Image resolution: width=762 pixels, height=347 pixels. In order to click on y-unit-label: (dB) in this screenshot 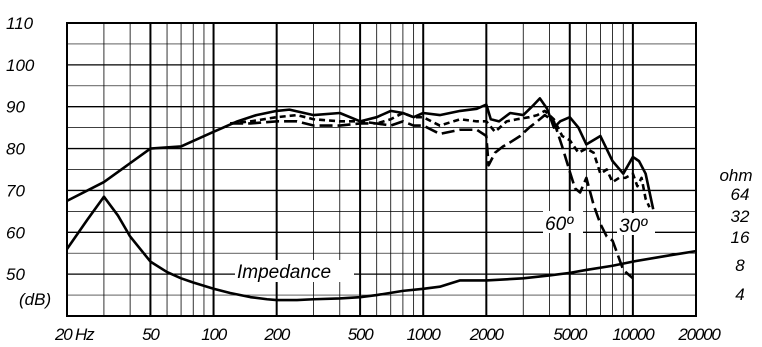, I will do `click(35, 299)`.